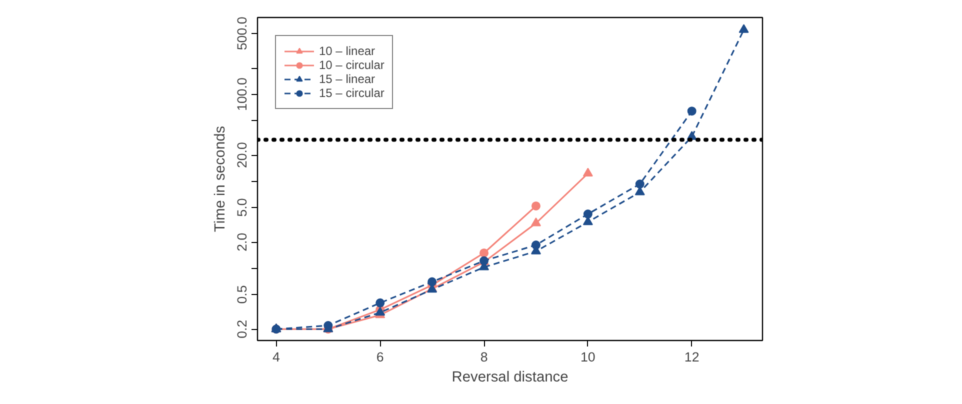  I want to click on y-tick-label: 20.0, so click(242, 155).